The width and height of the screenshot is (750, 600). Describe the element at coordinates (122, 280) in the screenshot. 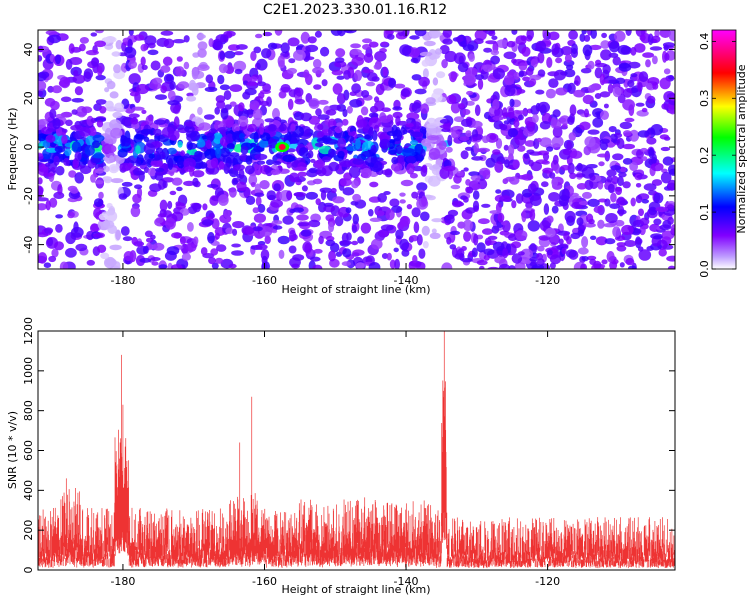

I see `spectrogram-xtick-label: -180` at that location.